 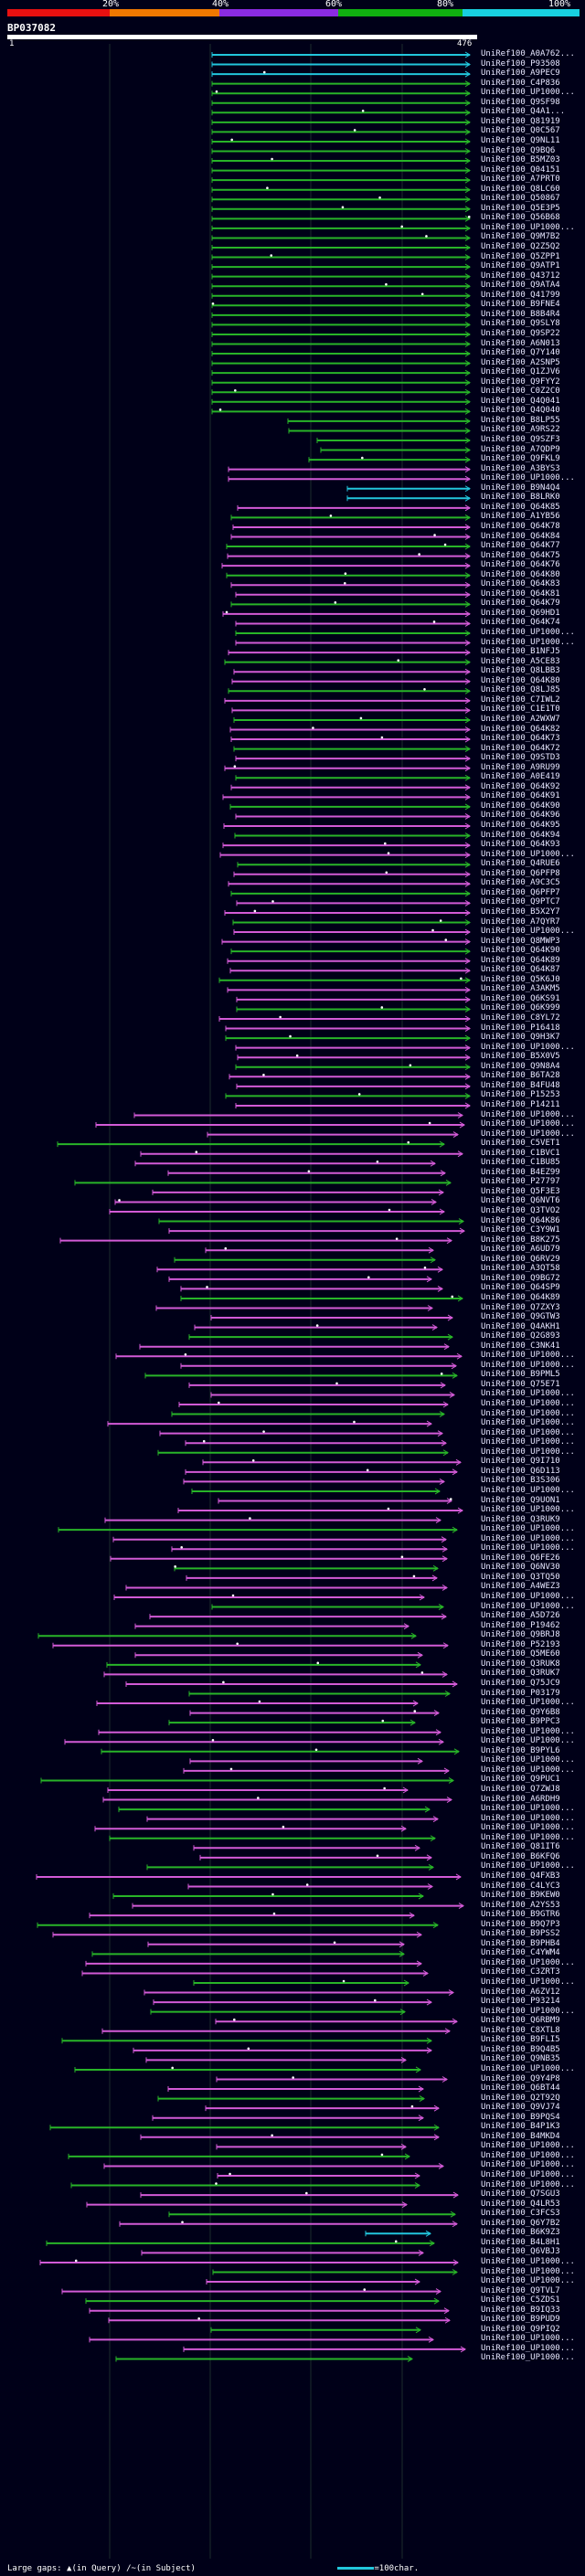 What do you see at coordinates (520, 1519) in the screenshot?
I see `hit-label: UniRef100_Q3RUK9` at bounding box center [520, 1519].